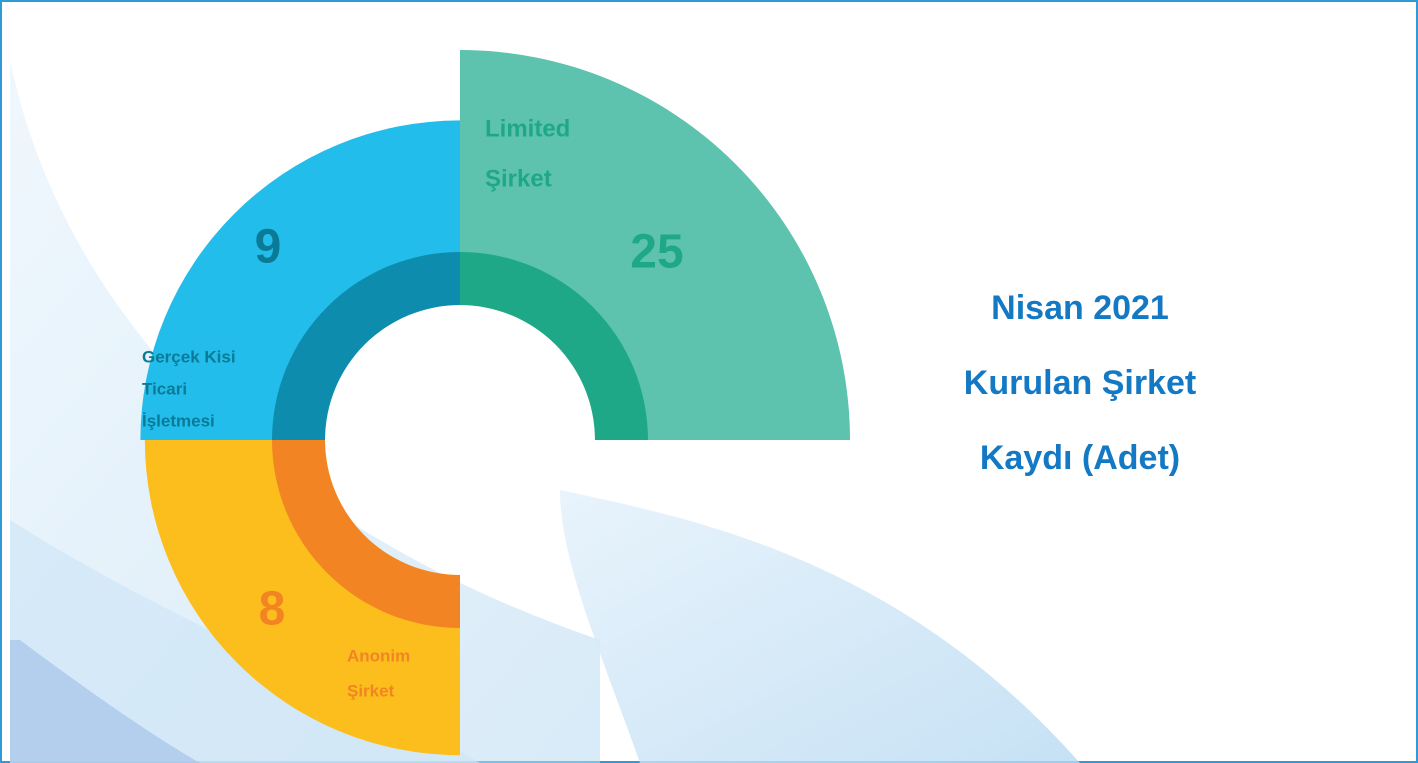  I want to click on value-label: 25, so click(656, 252).